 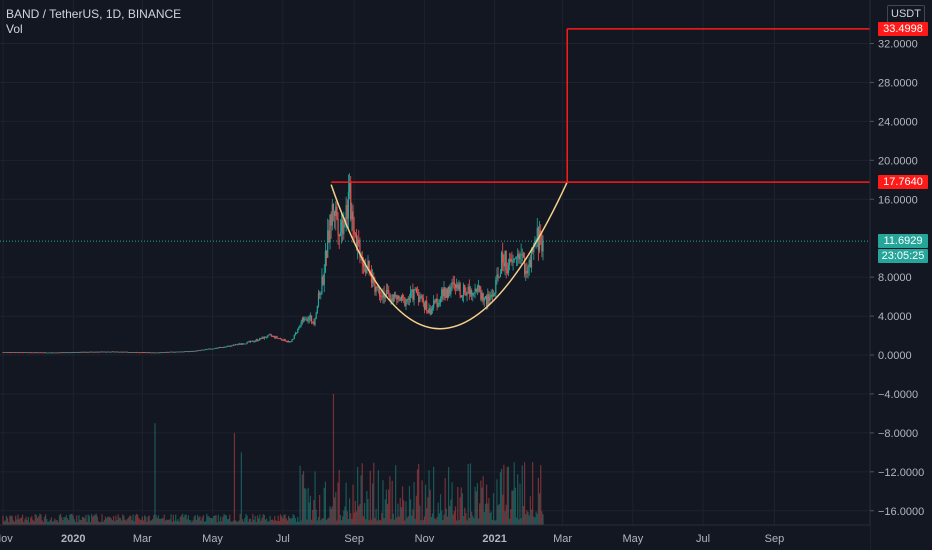 What do you see at coordinates (901, 473) in the screenshot?
I see `price-tick-label: −12.0000` at bounding box center [901, 473].